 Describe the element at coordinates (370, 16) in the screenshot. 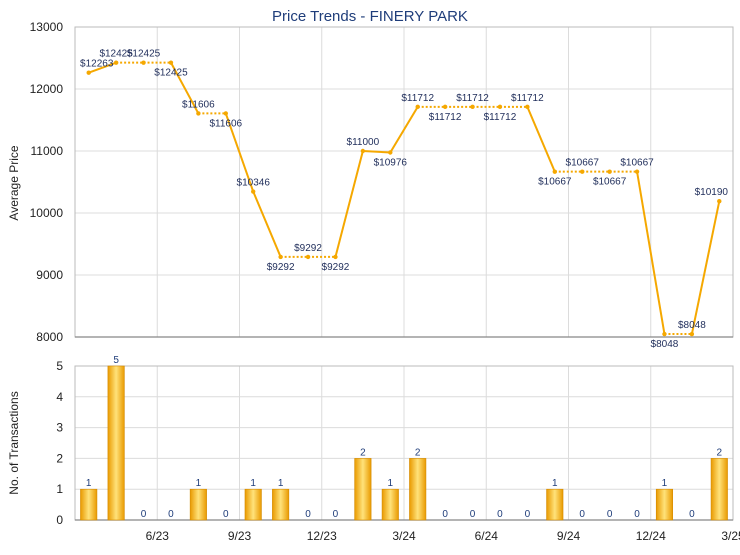

I see `chart-title: Price Trends - FINERY PARK` at that location.